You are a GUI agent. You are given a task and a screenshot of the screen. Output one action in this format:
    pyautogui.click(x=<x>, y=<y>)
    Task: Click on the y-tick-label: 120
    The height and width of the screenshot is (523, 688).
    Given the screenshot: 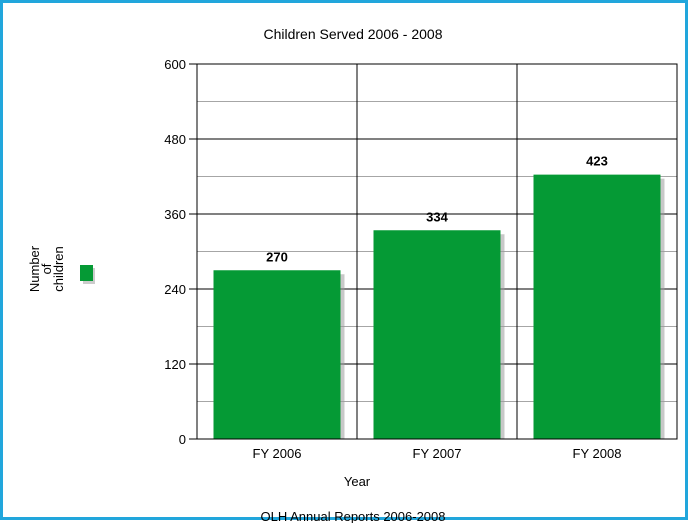 What is the action you would take?
    pyautogui.click(x=175, y=364)
    